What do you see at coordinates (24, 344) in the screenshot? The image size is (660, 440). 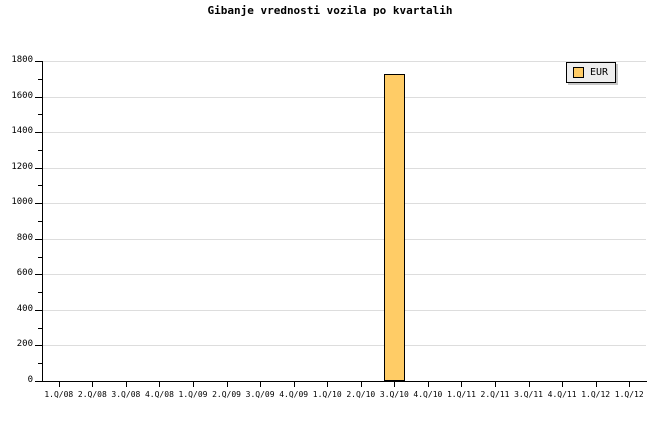 I see `y-axis-tick-label: 200` at bounding box center [24, 344].